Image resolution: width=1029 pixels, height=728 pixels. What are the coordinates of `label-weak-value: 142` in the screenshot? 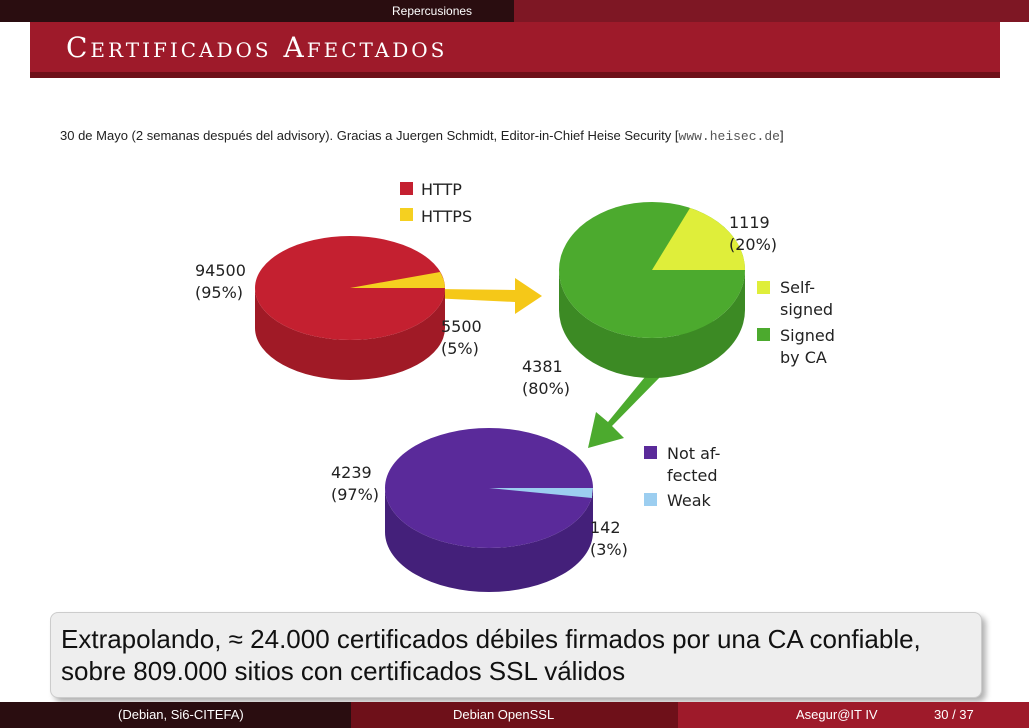 It's located at (605, 527).